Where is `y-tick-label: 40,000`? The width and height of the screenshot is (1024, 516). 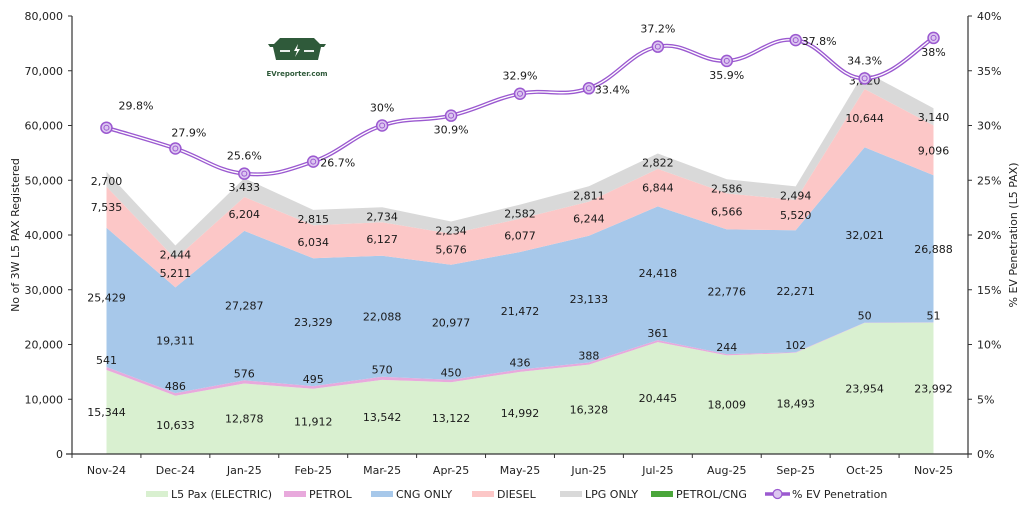 y-tick-label: 40,000 is located at coordinates (44, 235).